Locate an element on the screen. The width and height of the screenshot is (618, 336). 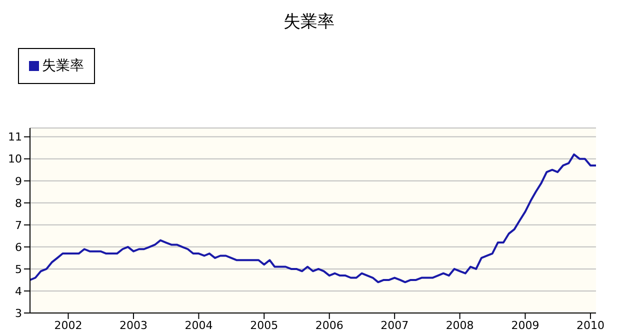
x-tick-label: 2009 is located at coordinates (525, 325).